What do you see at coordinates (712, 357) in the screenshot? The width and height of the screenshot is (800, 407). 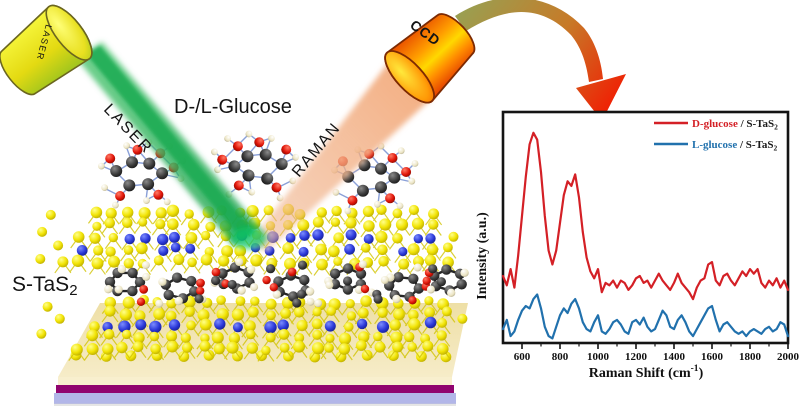 I see `x-tick-label: 1600` at bounding box center [712, 357].